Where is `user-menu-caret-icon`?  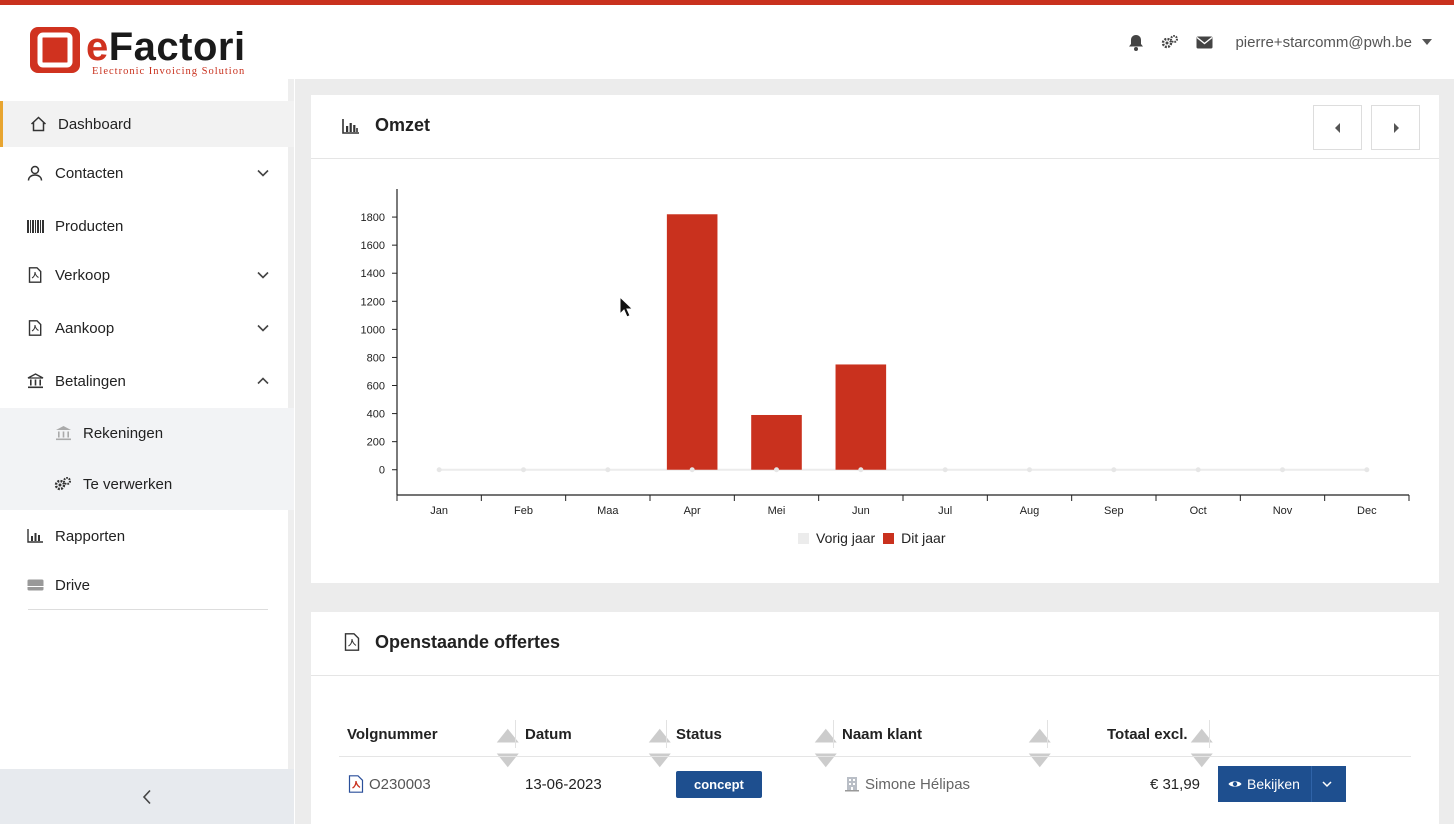 user-menu-caret-icon is located at coordinates (1427, 42).